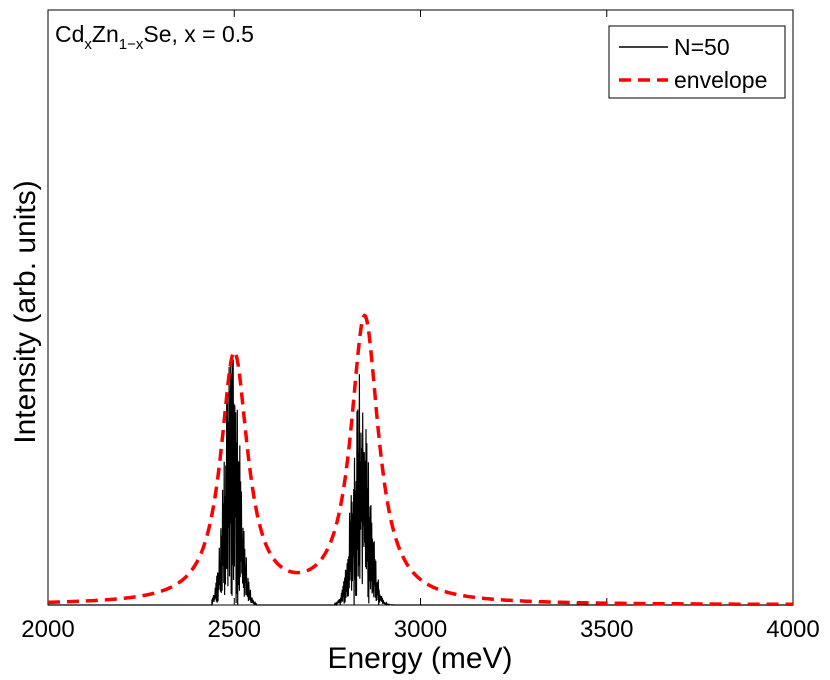 The image size is (830, 680). What do you see at coordinates (419, 658) in the screenshot?
I see `x-axis-title: Energy (meV)` at bounding box center [419, 658].